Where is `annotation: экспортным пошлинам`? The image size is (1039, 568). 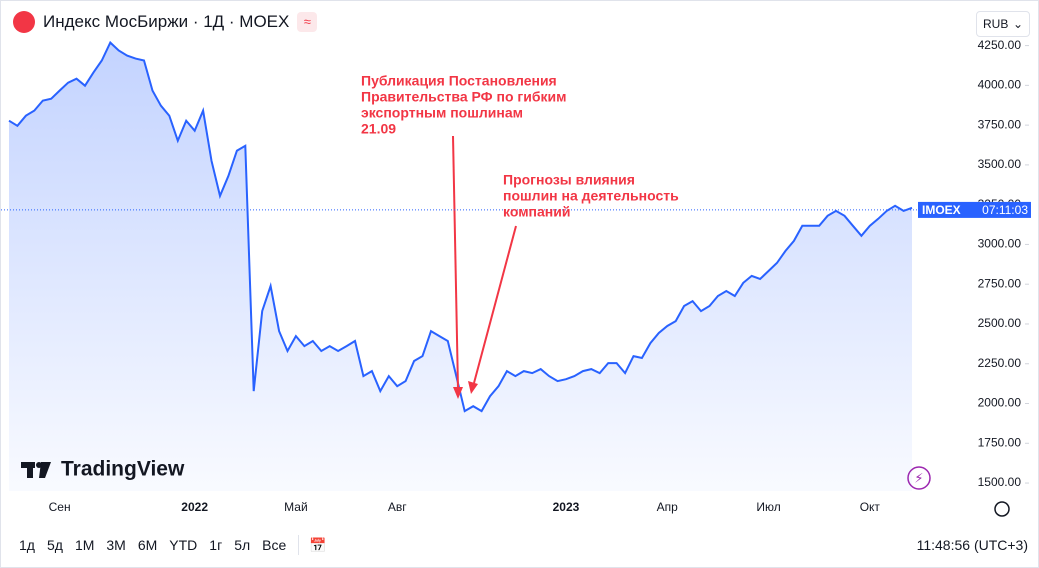 annotation: экспортным пошлинам is located at coordinates (442, 113).